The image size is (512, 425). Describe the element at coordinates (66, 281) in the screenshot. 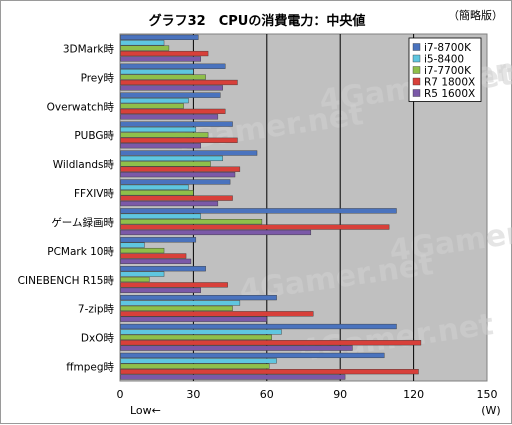

I see `category-label: CINEBENCH R15時` at that location.